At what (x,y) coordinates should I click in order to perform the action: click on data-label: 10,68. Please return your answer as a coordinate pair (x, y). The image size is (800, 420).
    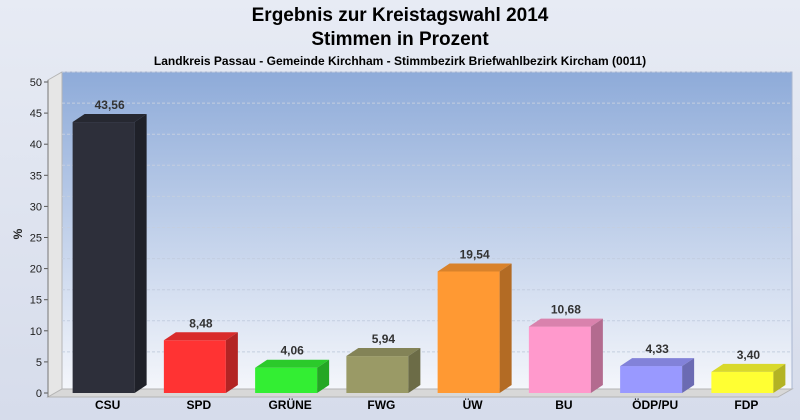
    Looking at the image, I should click on (566, 310).